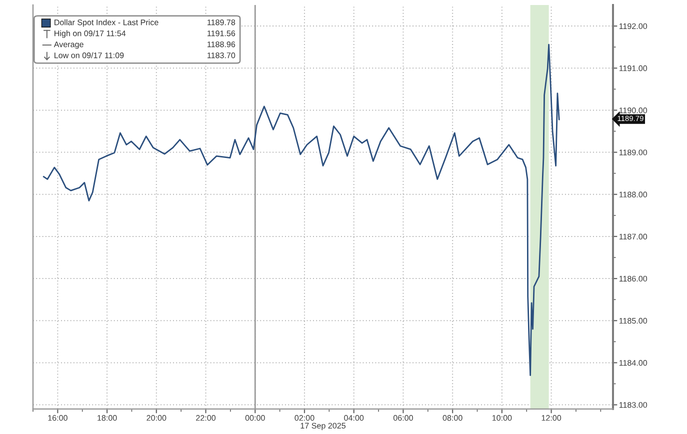 Image resolution: width=687 pixels, height=434 pixels. I want to click on y-tick-label: 1183.00, so click(633, 405).